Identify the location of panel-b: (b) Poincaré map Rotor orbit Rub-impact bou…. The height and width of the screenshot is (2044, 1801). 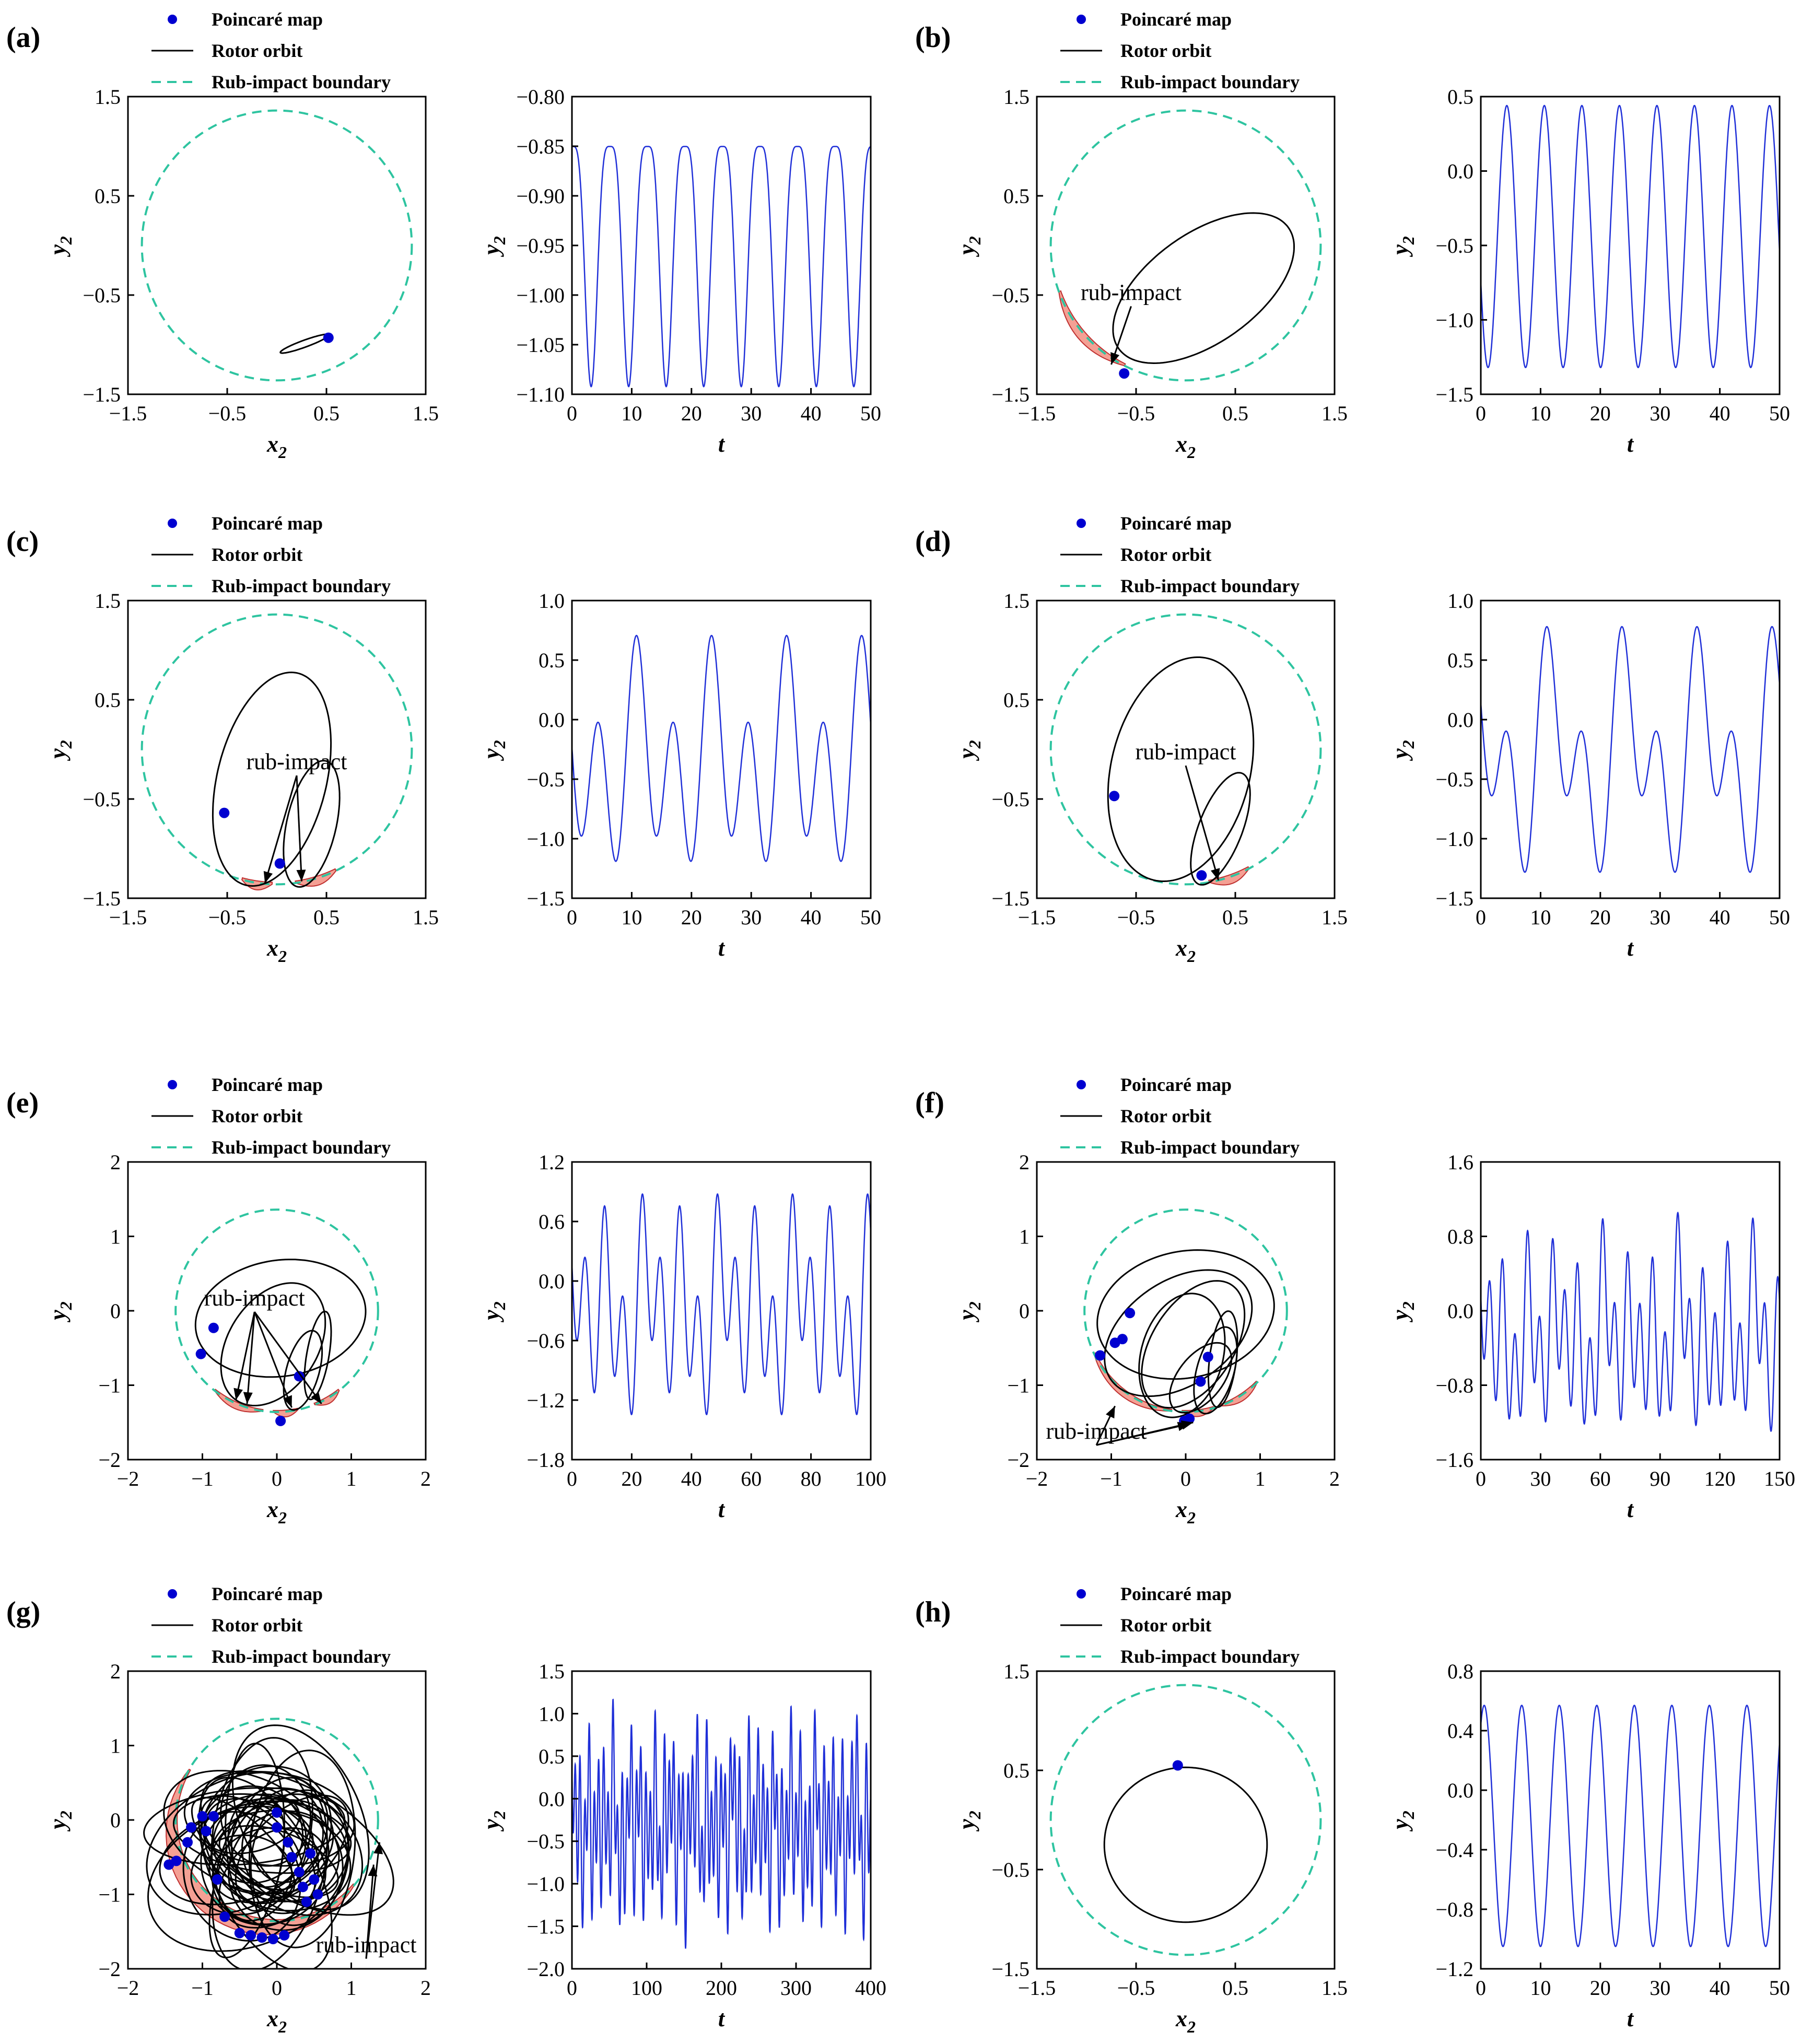
(1352, 235).